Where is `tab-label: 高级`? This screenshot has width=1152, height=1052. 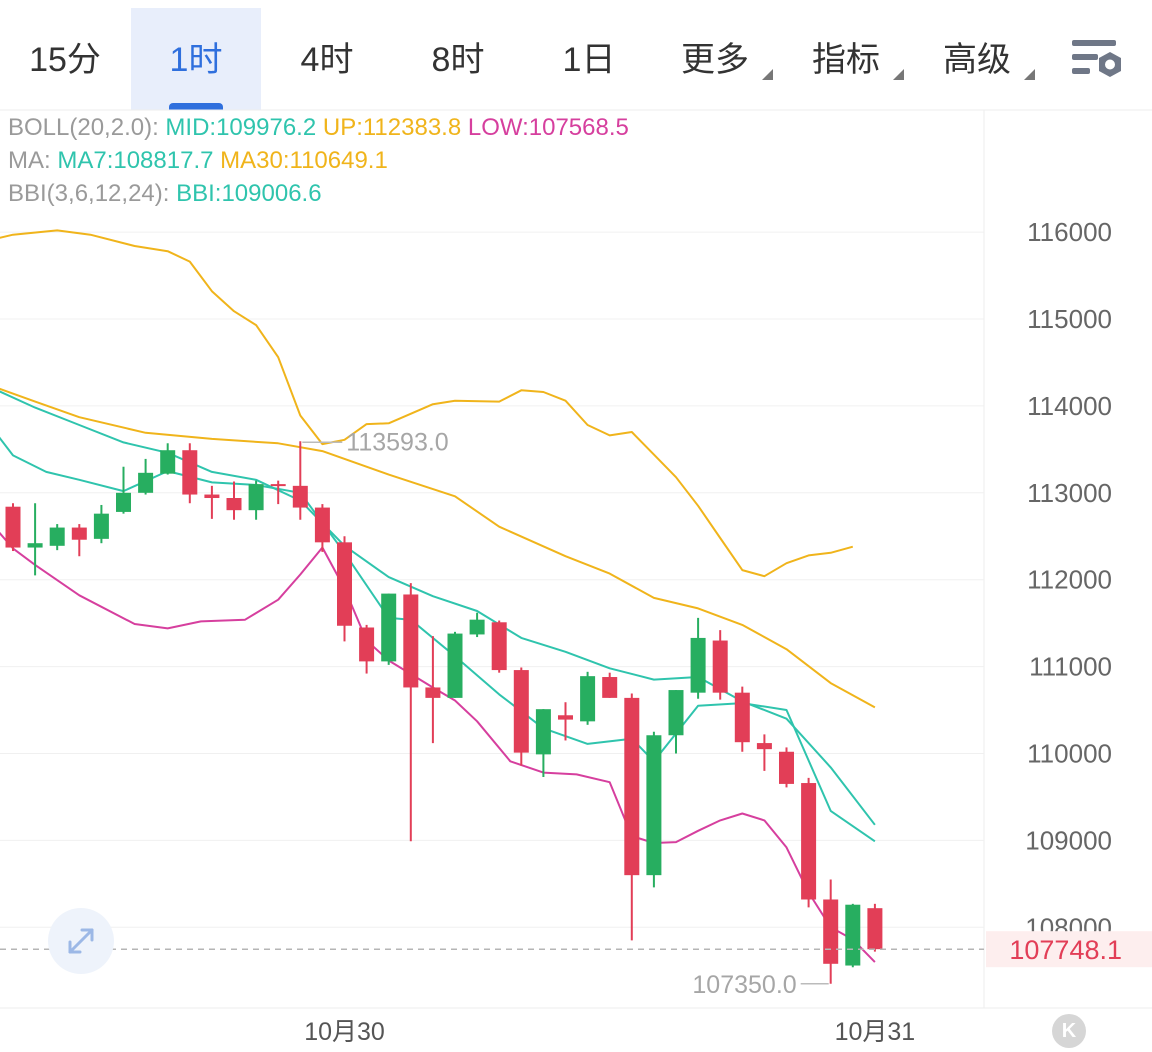
tab-label: 高级 is located at coordinates (977, 60).